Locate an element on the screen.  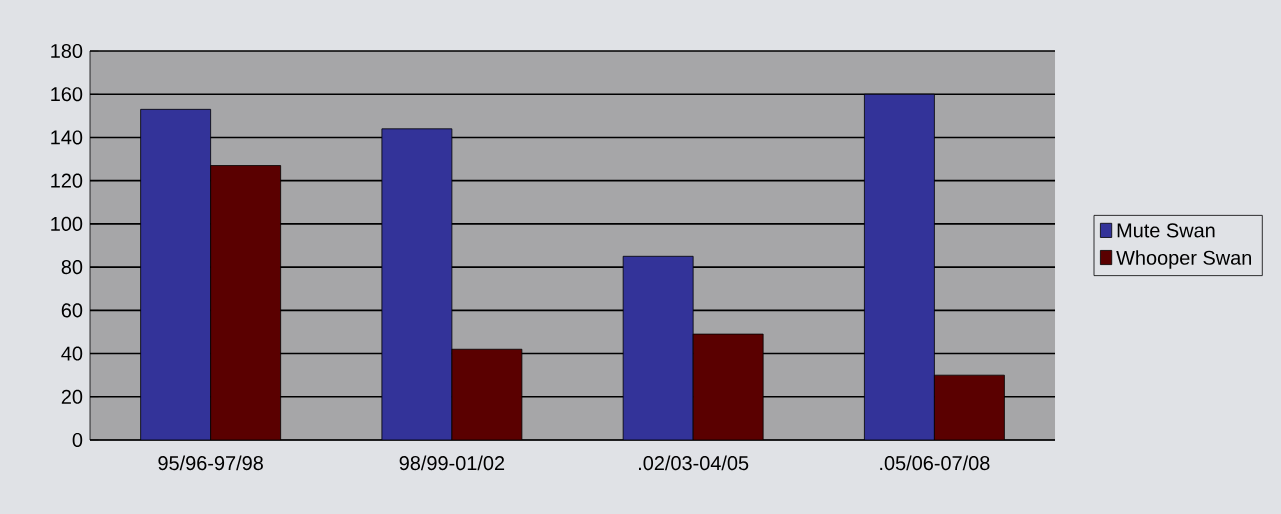
x-tick-label: 95/96-97/98 is located at coordinates (210, 463).